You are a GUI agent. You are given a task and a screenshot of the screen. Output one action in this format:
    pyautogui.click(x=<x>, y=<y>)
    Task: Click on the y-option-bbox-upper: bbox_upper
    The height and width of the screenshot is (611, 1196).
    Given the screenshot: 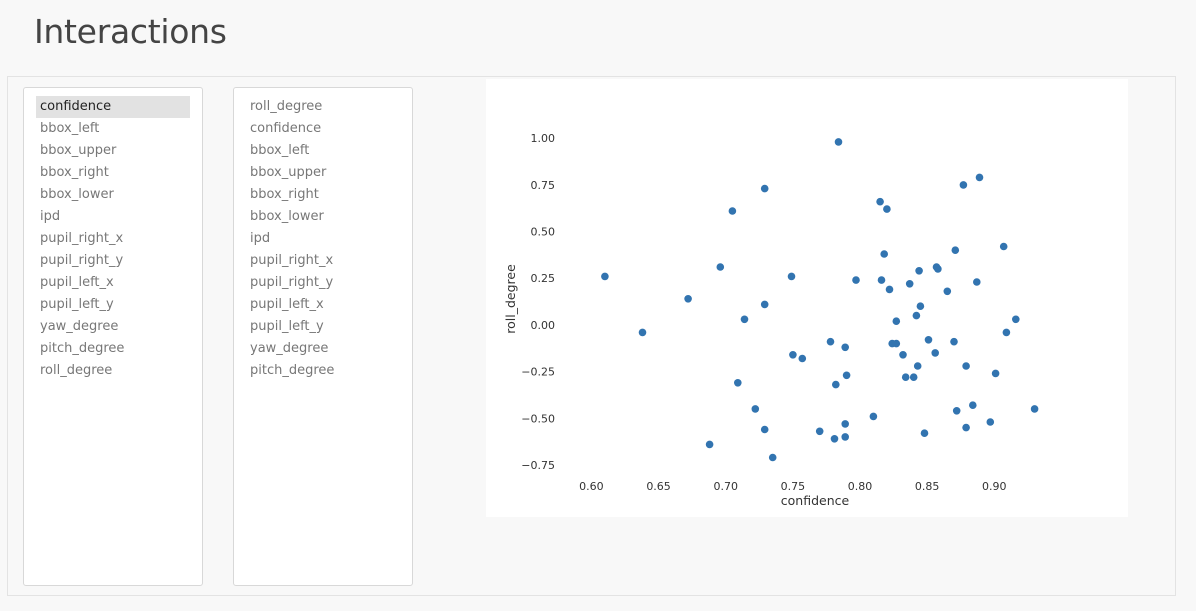 What is the action you would take?
    pyautogui.click(x=288, y=172)
    